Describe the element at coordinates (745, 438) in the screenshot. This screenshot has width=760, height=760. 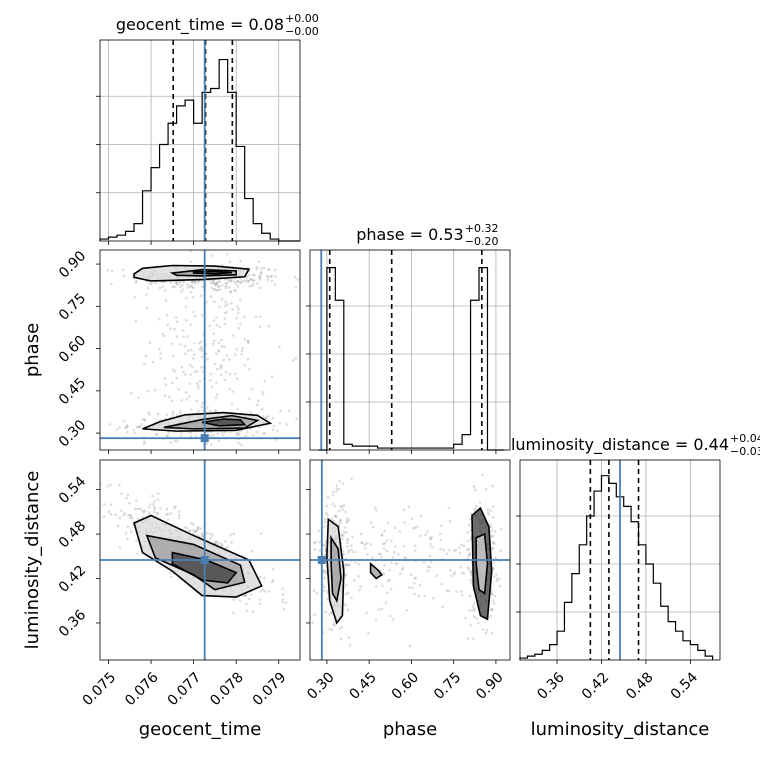
I see `title-upper-error: +0.04` at that location.